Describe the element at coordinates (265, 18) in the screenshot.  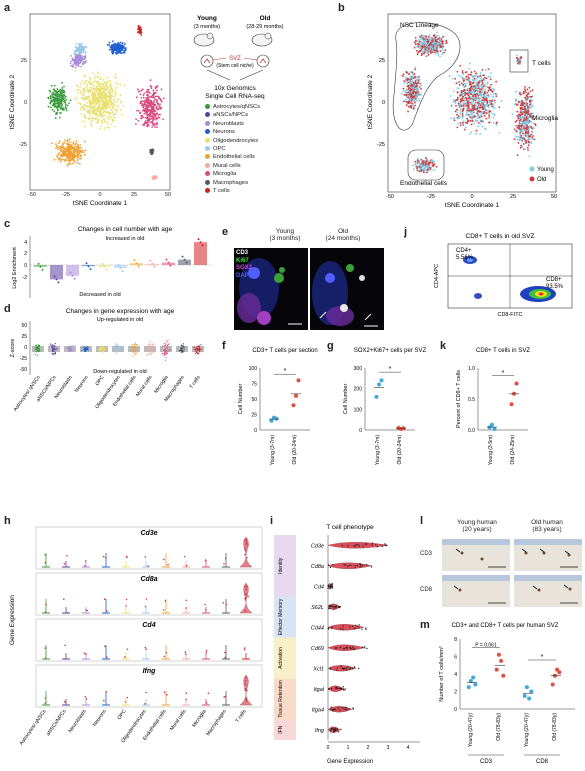
I see `old-label: Old` at that location.